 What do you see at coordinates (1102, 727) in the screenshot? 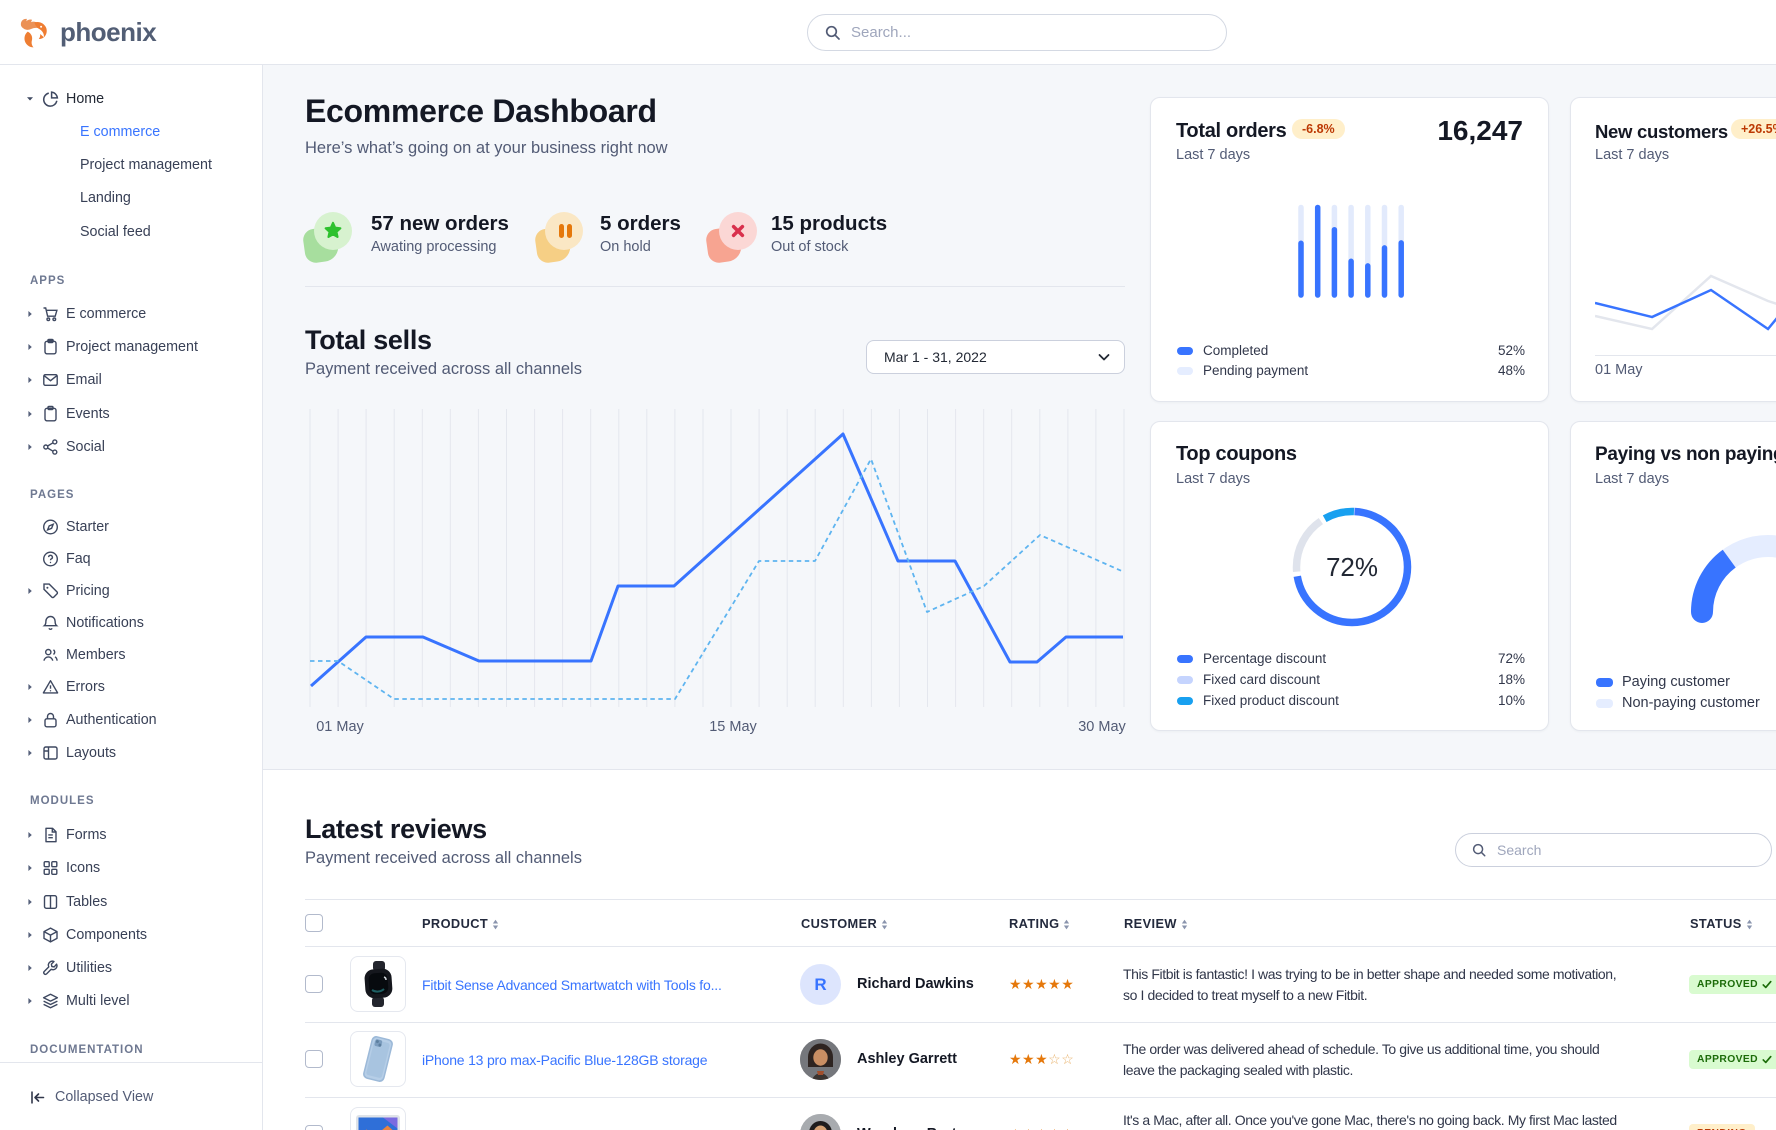
I see `svg-text: 30 May` at bounding box center [1102, 727].